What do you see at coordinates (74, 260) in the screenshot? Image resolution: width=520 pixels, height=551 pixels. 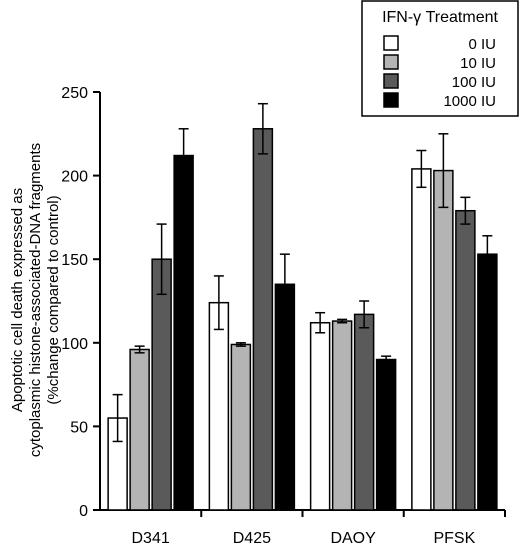 I see `y-tick-label: 150` at bounding box center [74, 260].